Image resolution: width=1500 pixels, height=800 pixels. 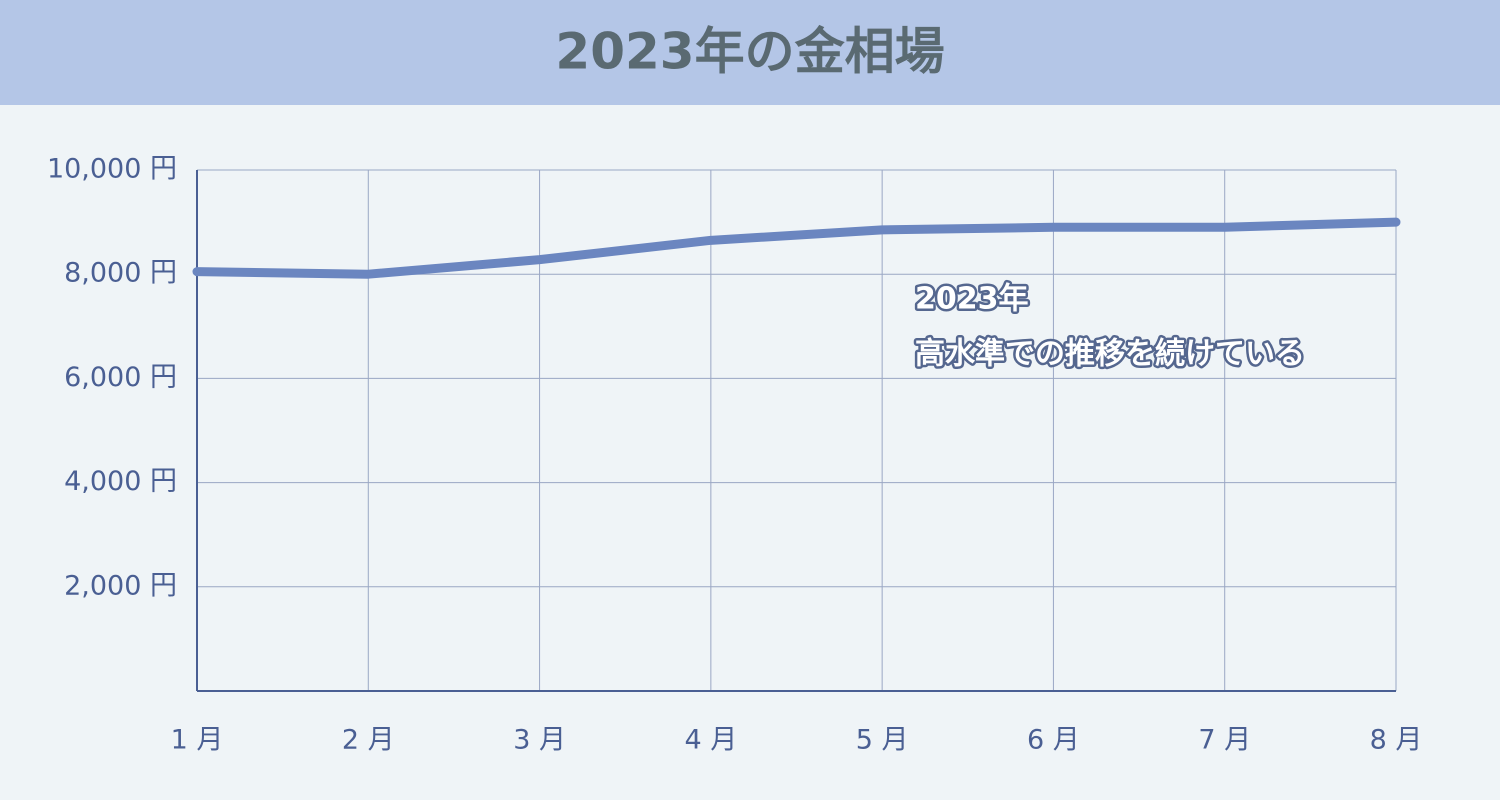 What do you see at coordinates (1224, 740) in the screenshot?
I see `x-tick-label: 7 月` at bounding box center [1224, 740].